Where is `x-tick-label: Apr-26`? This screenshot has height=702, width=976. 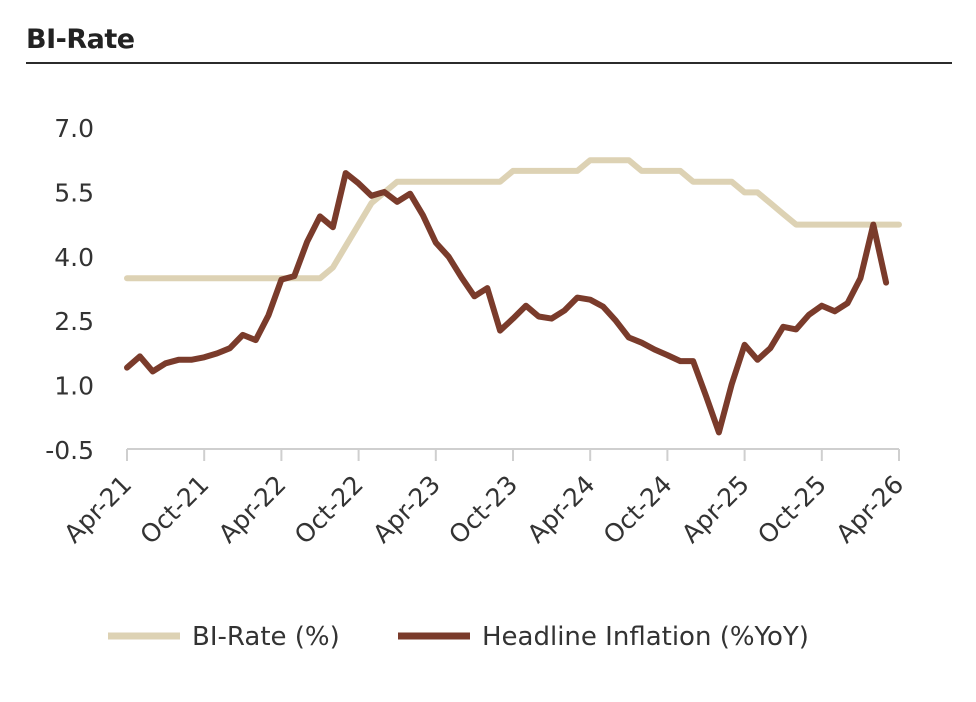
x-tick-label: Apr-26 is located at coordinates (869, 509).